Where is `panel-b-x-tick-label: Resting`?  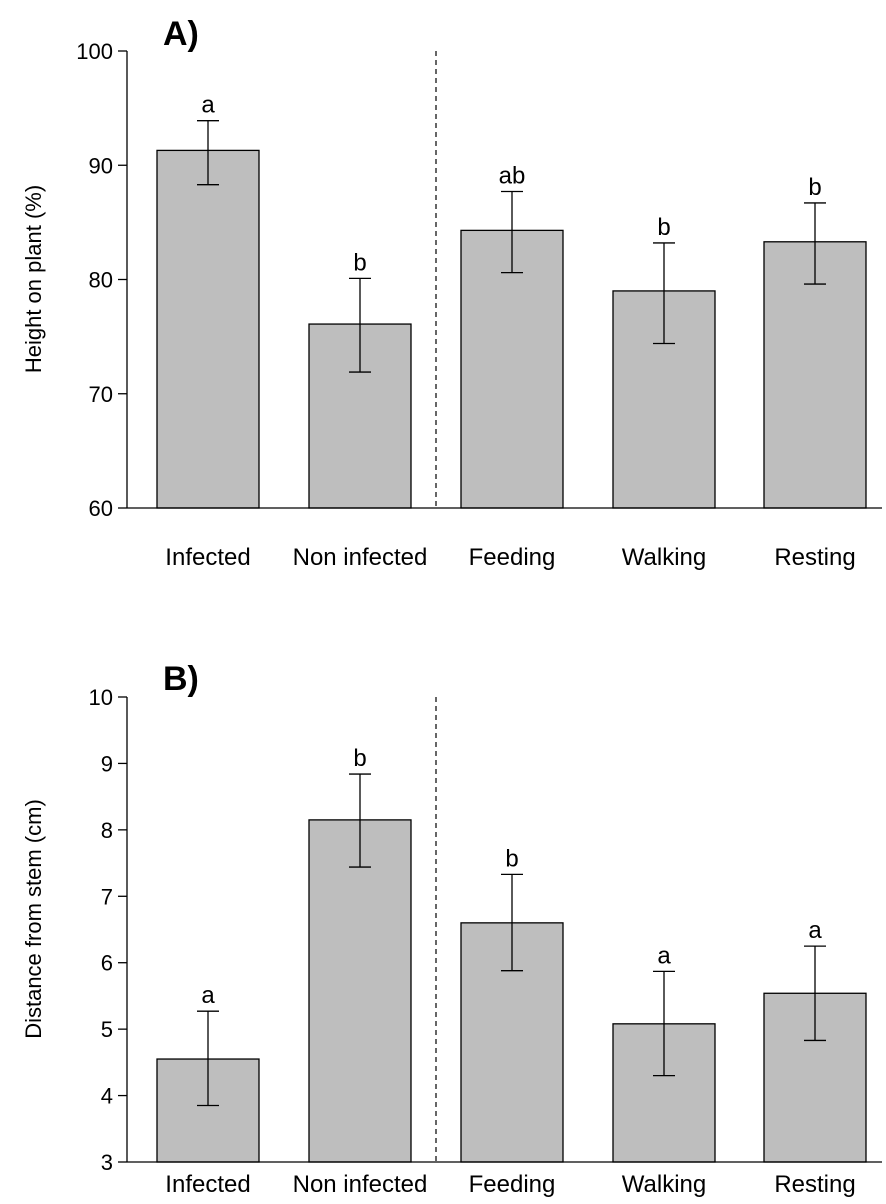
panel-b-x-tick-label: Resting is located at coordinates (814, 1184).